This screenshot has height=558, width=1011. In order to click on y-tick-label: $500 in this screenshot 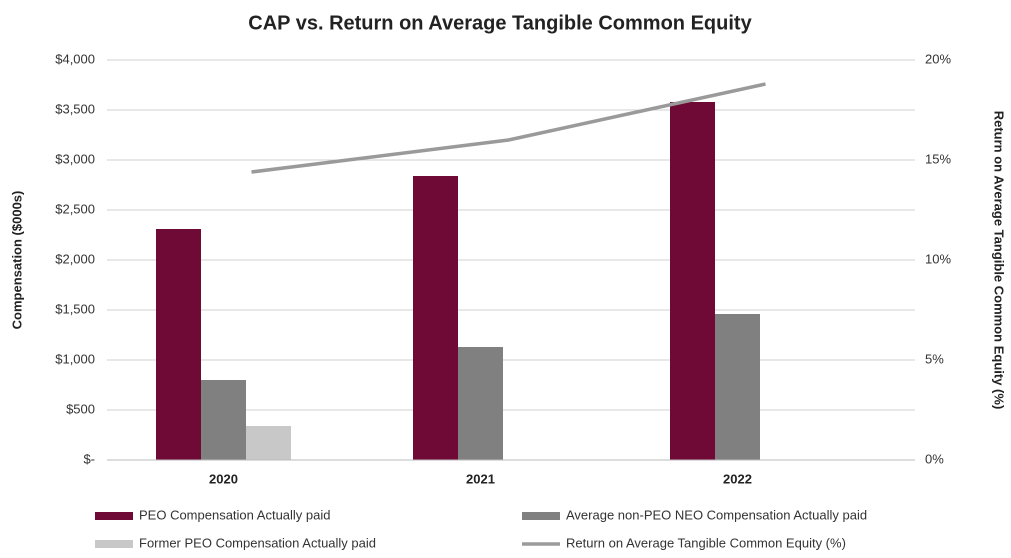, I will do `click(80, 408)`.